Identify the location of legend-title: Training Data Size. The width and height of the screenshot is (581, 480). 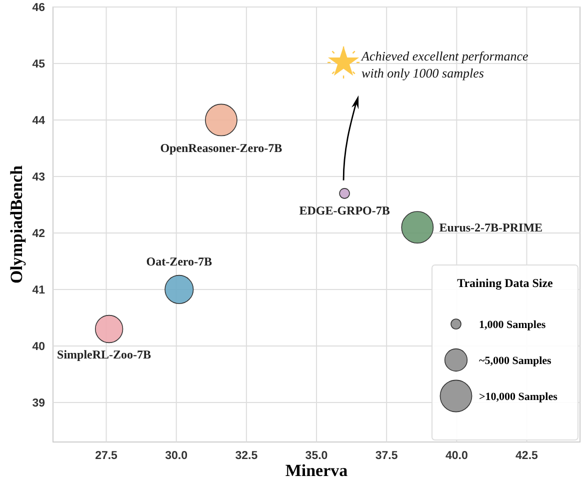
(505, 283).